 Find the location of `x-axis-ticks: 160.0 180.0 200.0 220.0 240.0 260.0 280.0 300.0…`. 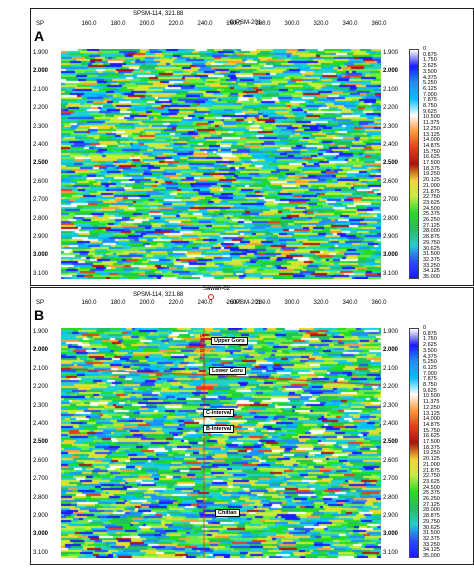

x-axis-ticks: 160.0 180.0 200.0 220.0 240.0 260.0 280.0 300.0… is located at coordinates (223, 304).